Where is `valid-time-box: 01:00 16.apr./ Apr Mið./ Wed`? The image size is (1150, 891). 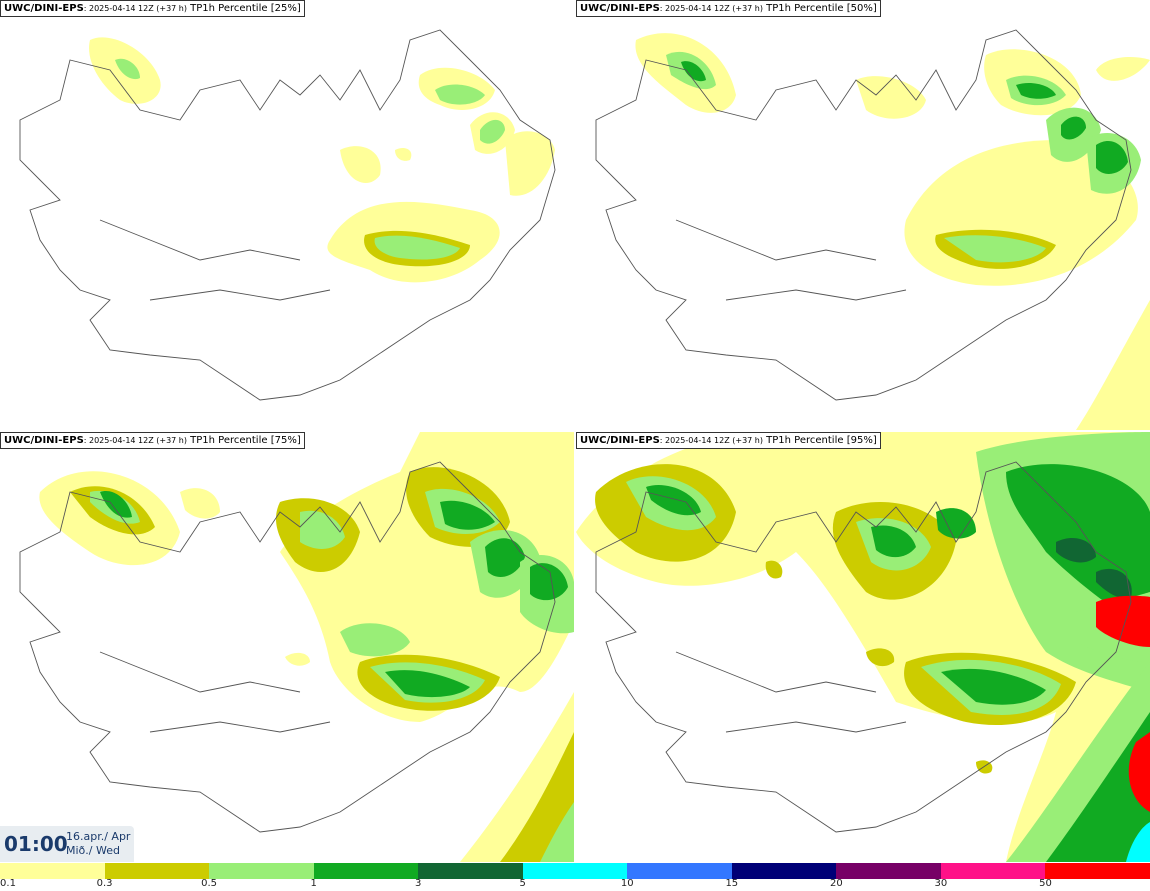
valid-time-box: 01:00 16.apr./ Apr Mið./ Wed is located at coordinates (67, 844).